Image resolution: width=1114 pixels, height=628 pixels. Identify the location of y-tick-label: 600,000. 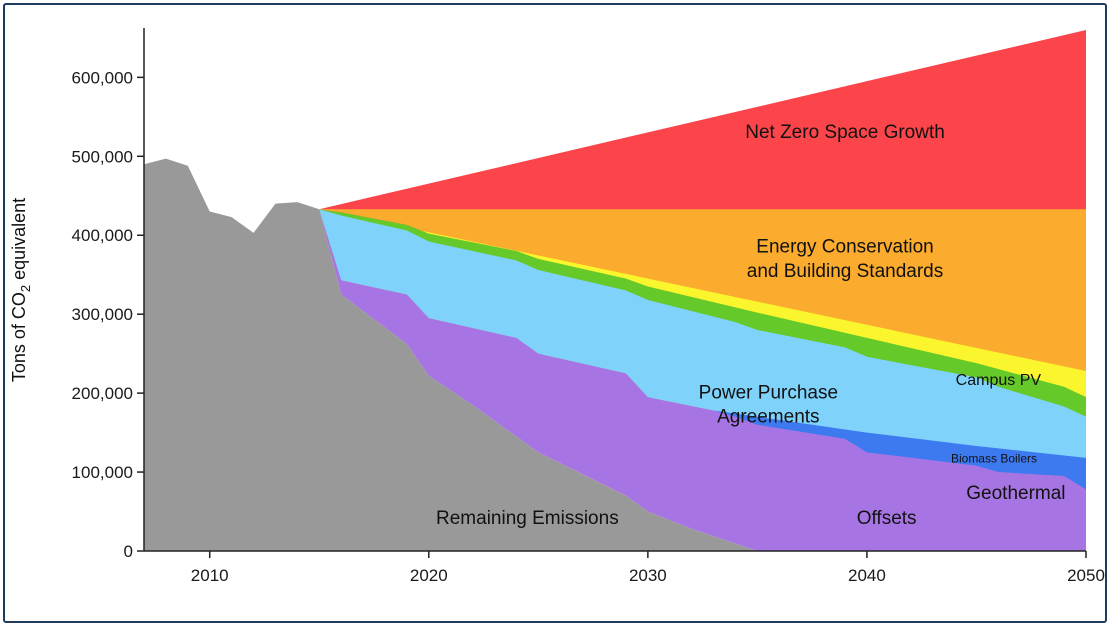
(102, 77).